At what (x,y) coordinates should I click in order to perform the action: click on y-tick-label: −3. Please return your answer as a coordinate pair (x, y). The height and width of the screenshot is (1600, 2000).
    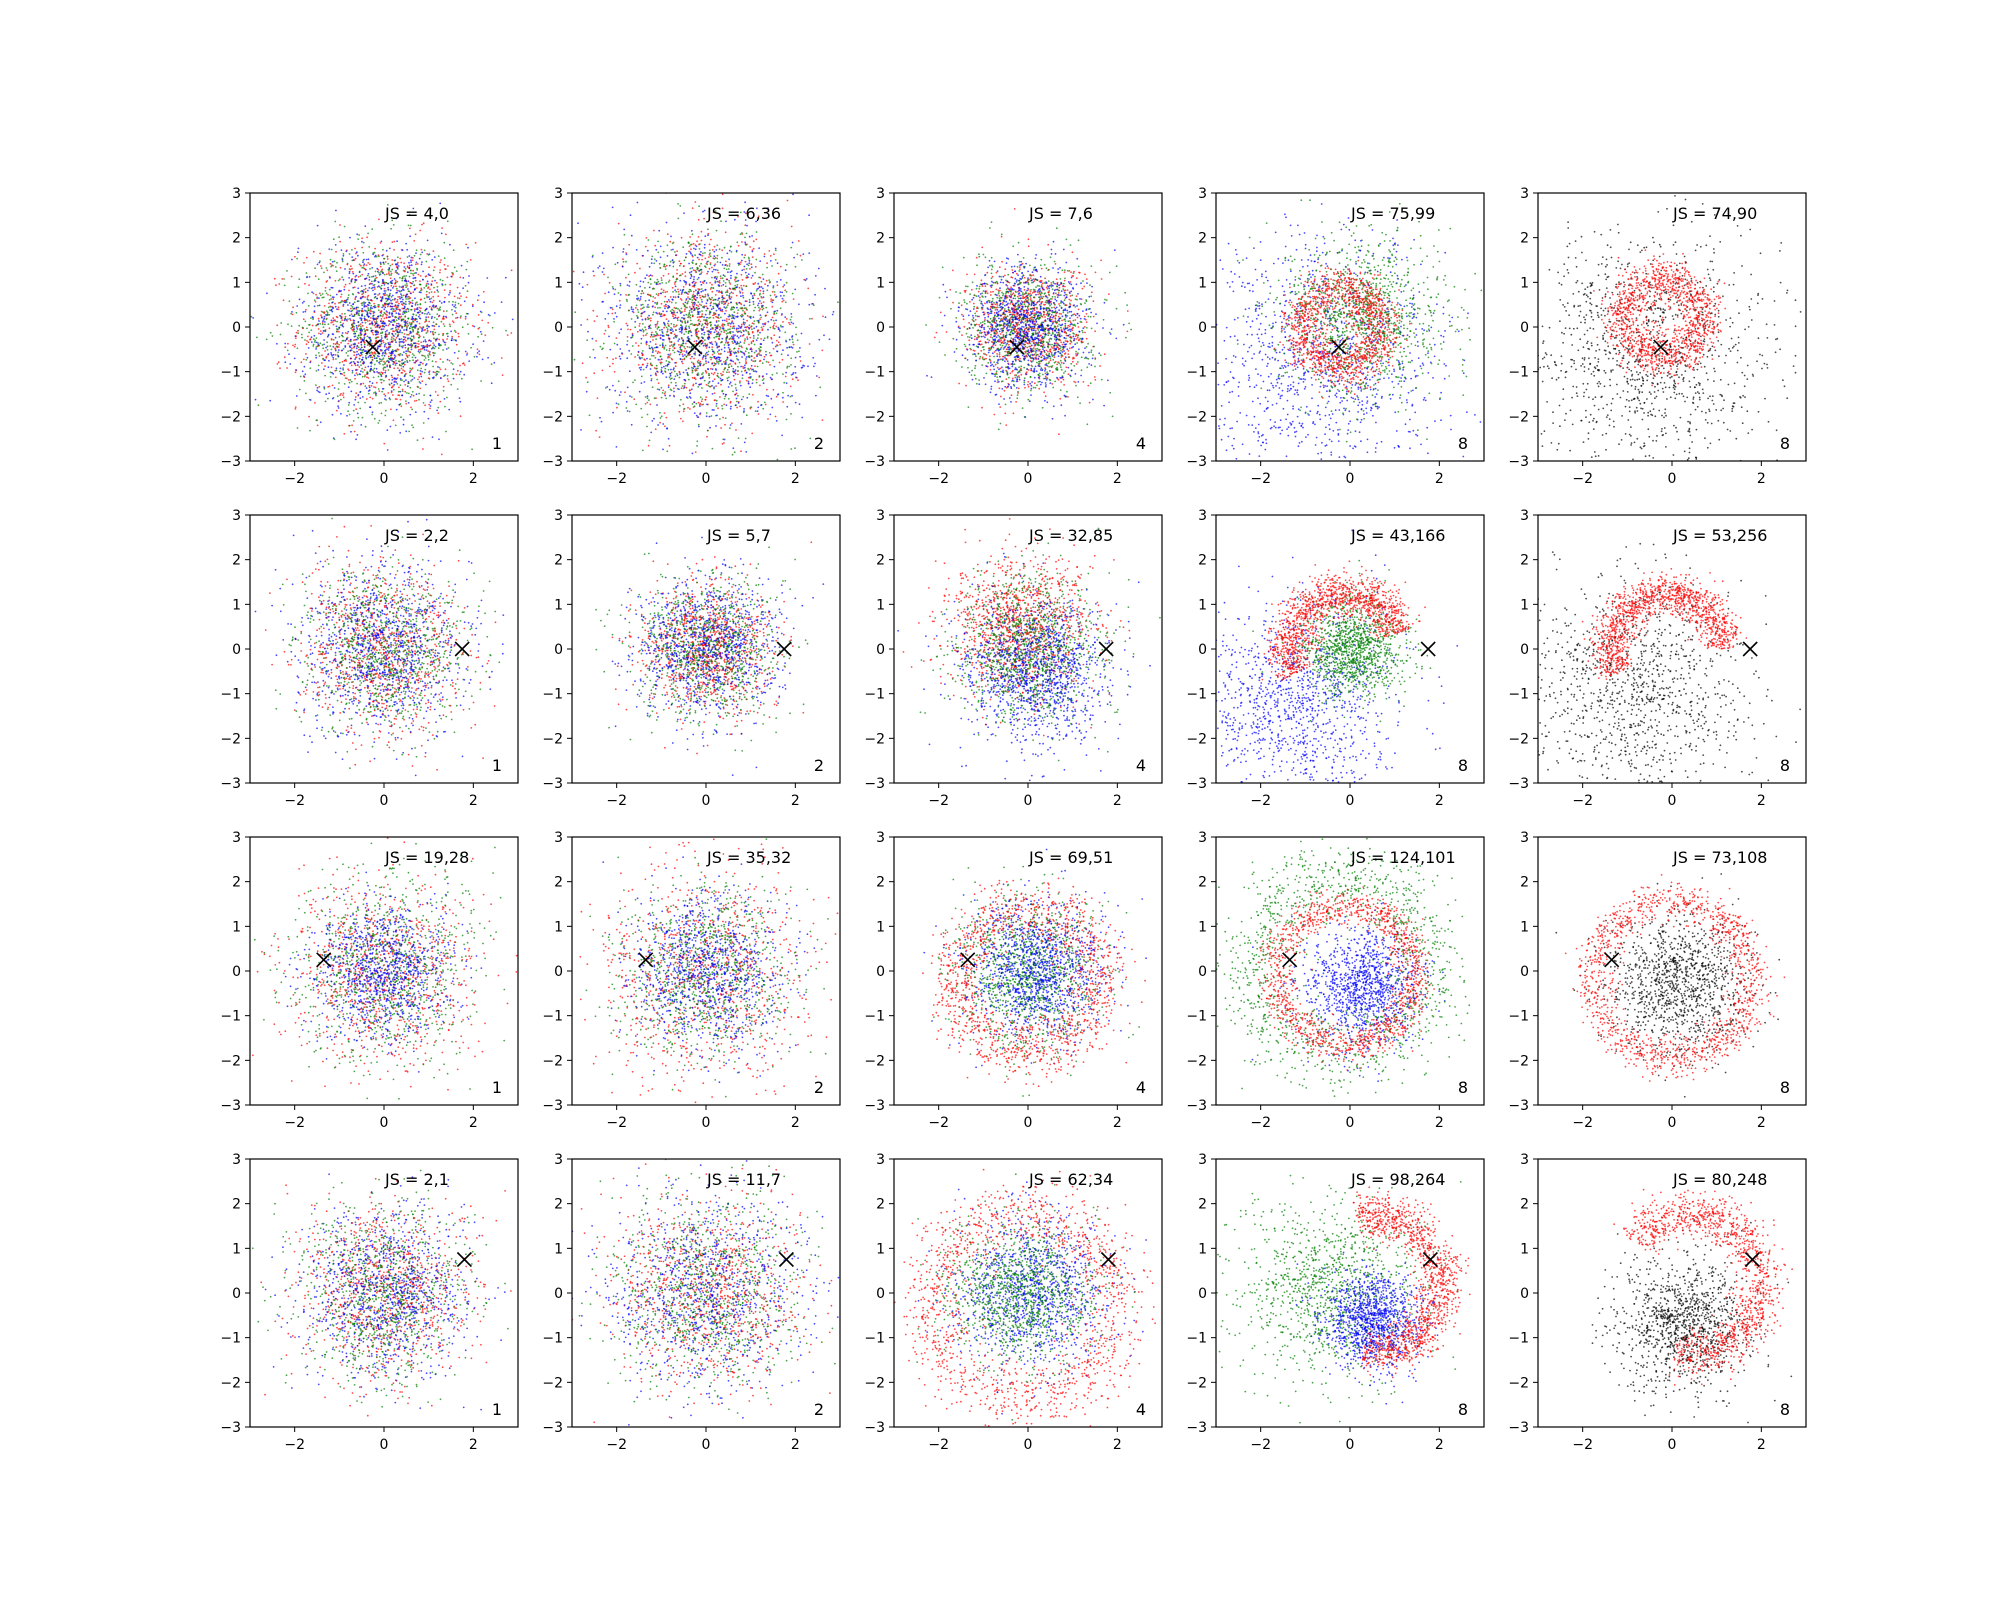
    Looking at the image, I should click on (230, 462).